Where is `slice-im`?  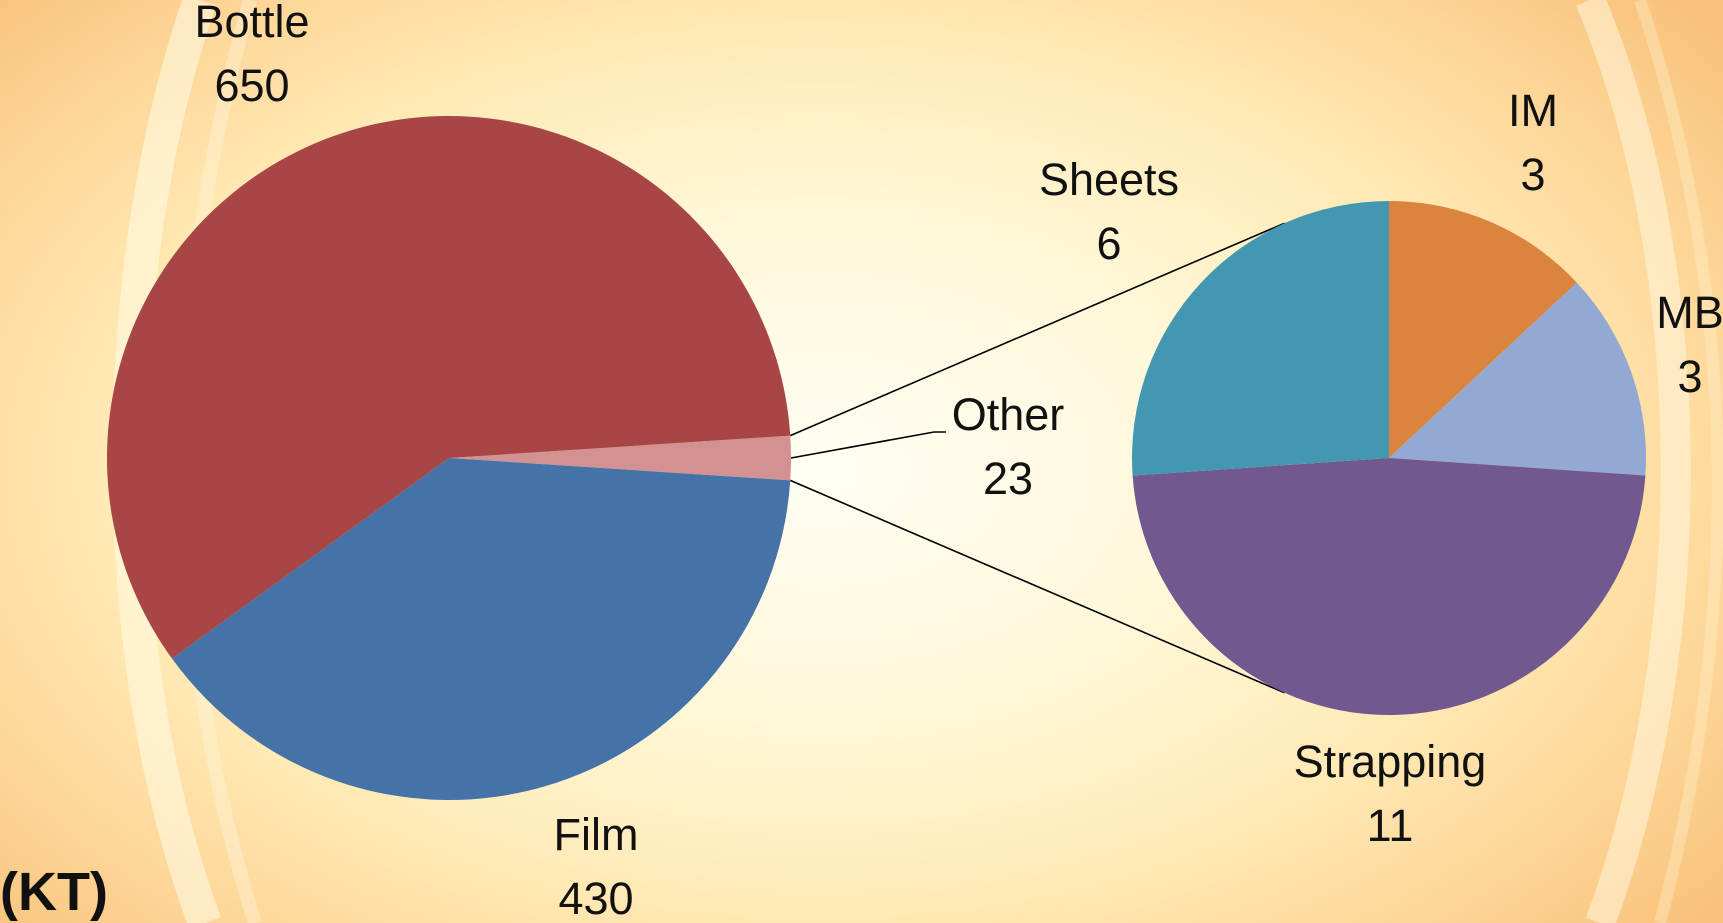 slice-im is located at coordinates (1483, 329).